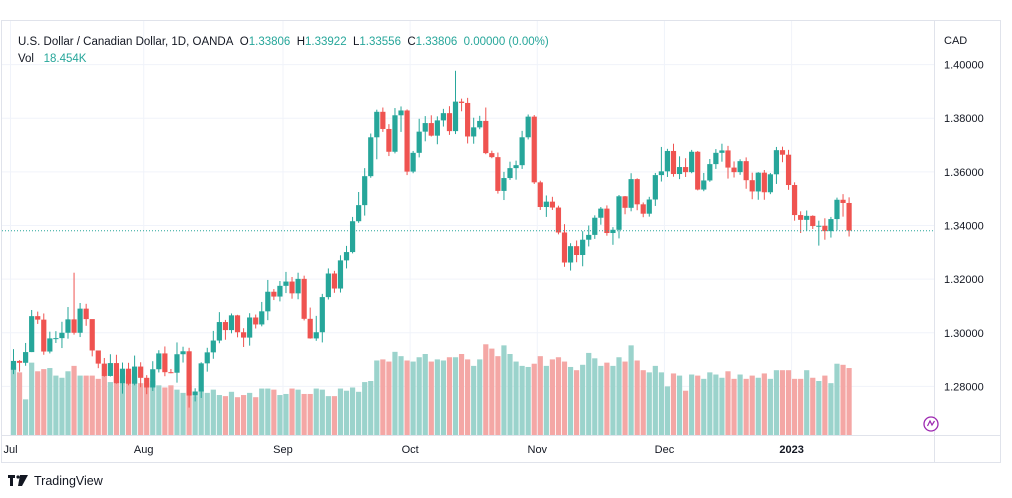  Describe the element at coordinates (301, 42) in the screenshot. I see `high-label: H` at that location.